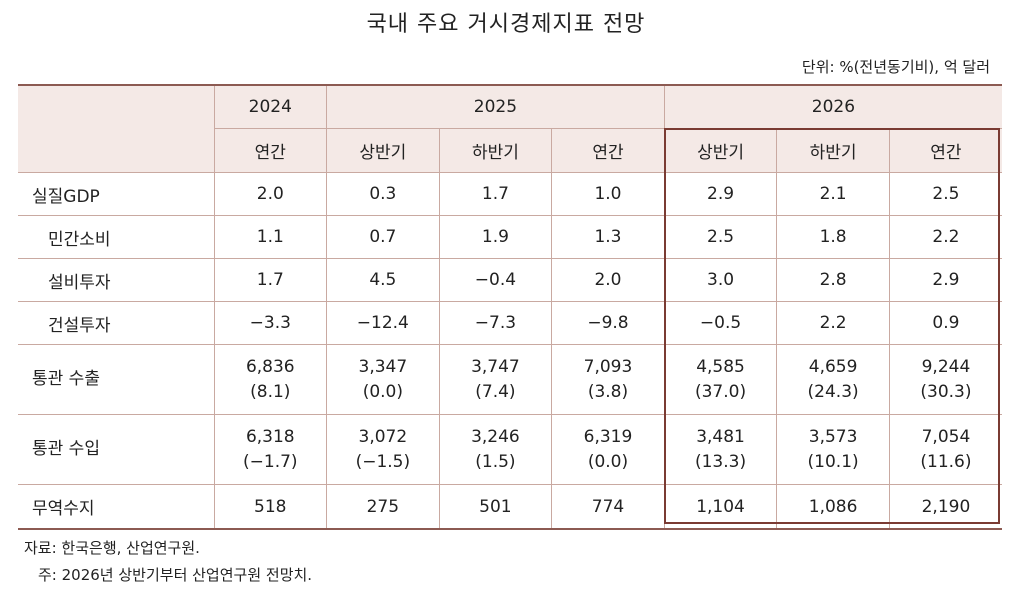 This screenshot has height=607, width=1012. I want to click on header-row-periods: 연간 상반기 하반기 연간 상반기 하반기 연간, so click(510, 150).